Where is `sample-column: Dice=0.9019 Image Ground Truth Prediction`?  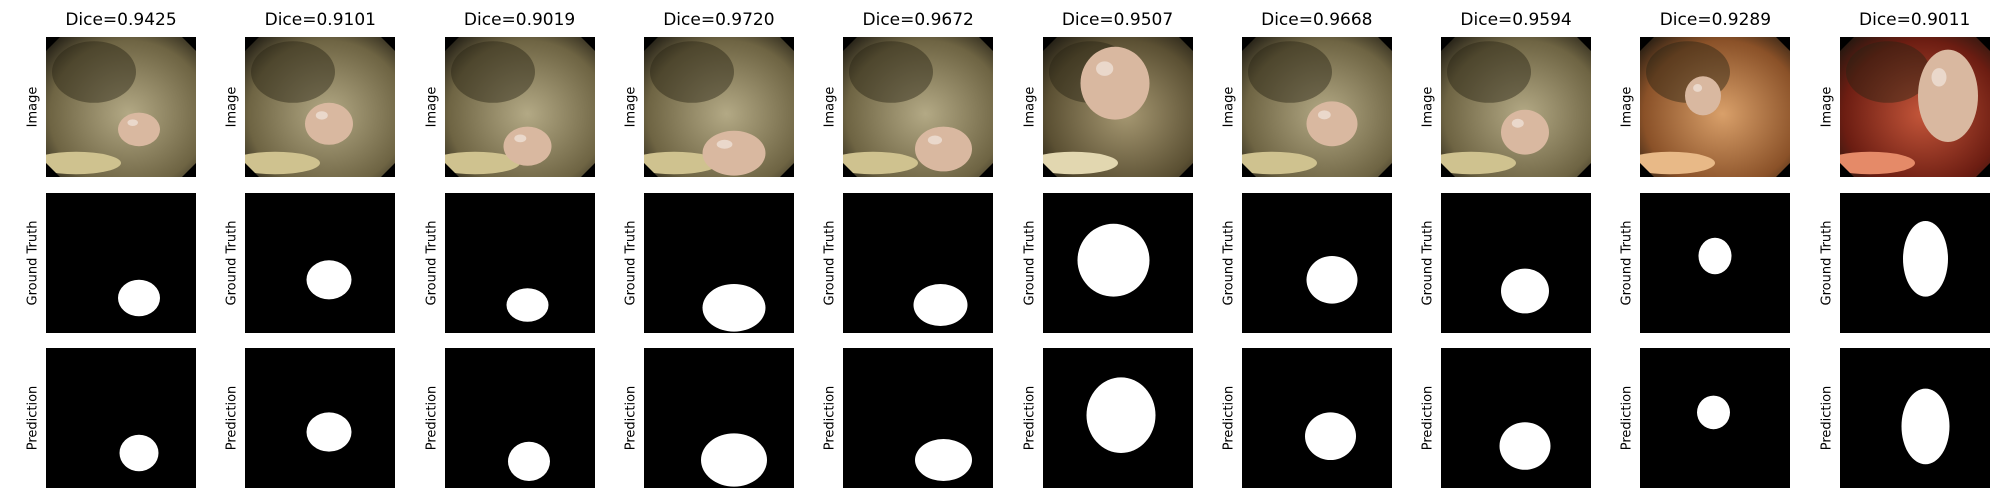 sample-column: Dice=0.9019 Image Ground Truth Prediction is located at coordinates (509, 250).